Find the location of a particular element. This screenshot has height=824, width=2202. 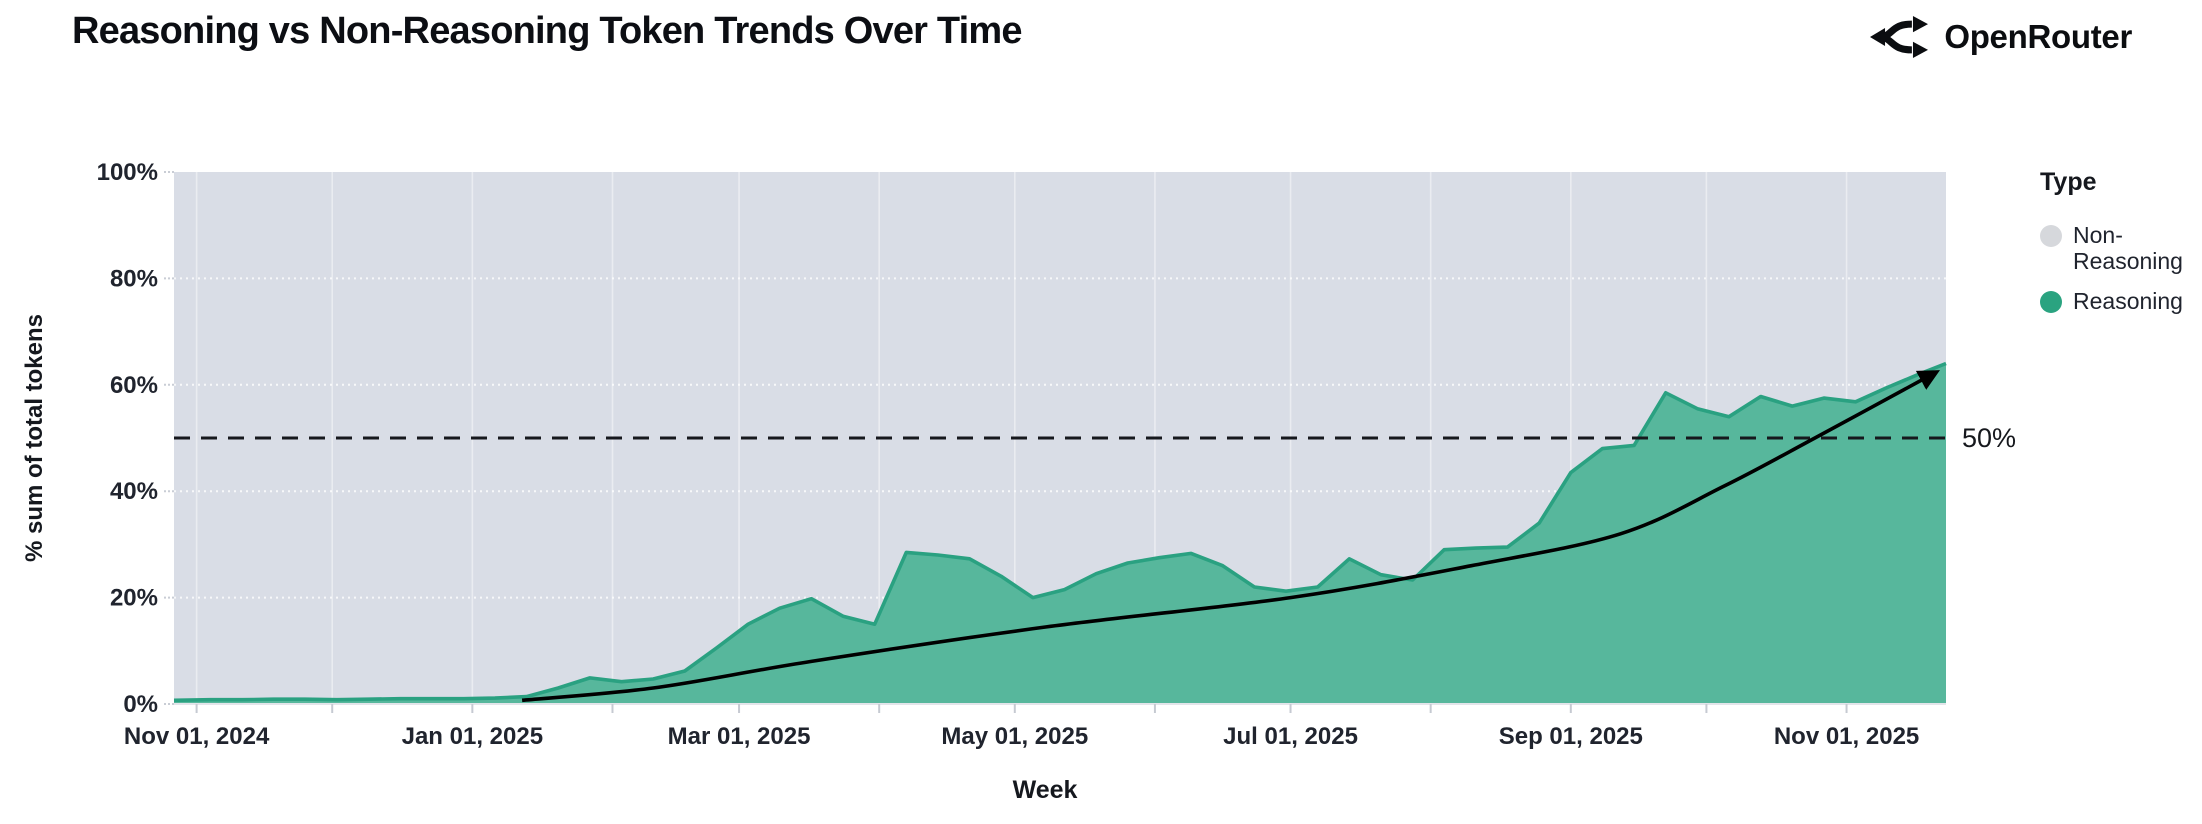

legend-item-reasoning: Reasoning is located at coordinates (2120, 301).